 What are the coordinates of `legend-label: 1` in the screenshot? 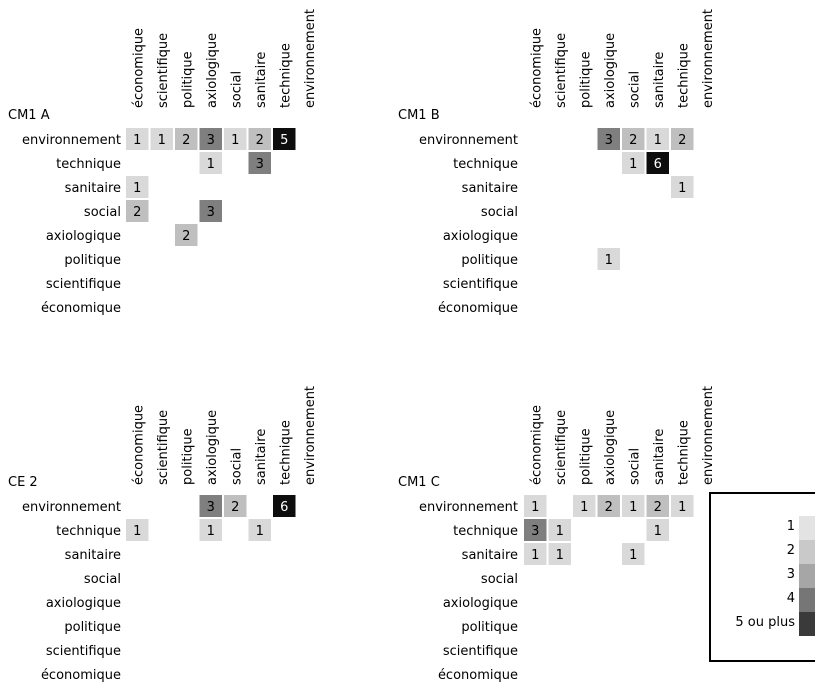 It's located at (790, 526).